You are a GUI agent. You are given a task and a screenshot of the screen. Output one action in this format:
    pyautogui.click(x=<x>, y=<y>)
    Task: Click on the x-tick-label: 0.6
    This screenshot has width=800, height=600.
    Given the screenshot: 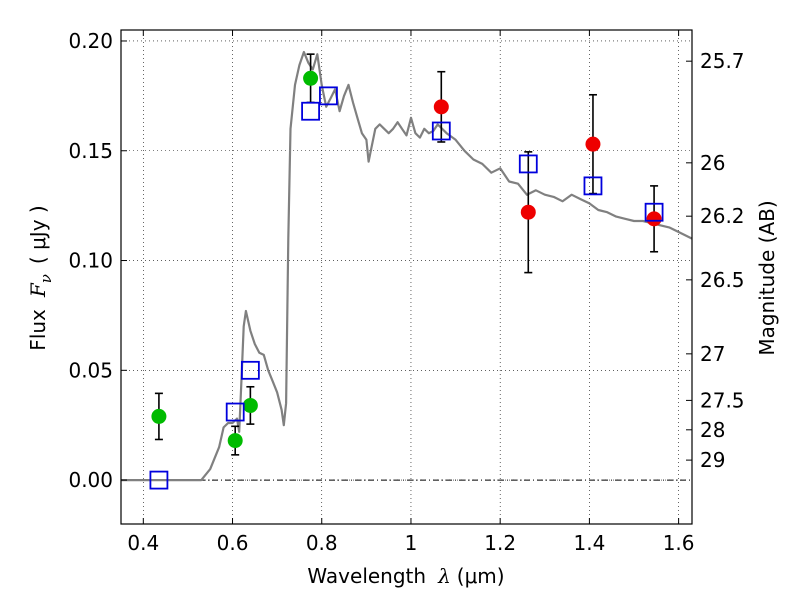 What is the action you would take?
    pyautogui.click(x=233, y=543)
    